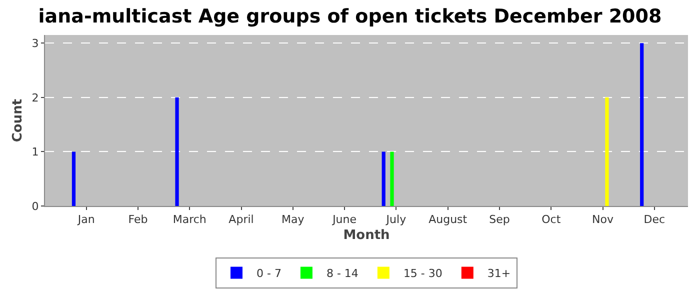 The height and width of the screenshot is (300, 700). What do you see at coordinates (189, 219) in the screenshot?
I see `x-tick-label: March` at bounding box center [189, 219].